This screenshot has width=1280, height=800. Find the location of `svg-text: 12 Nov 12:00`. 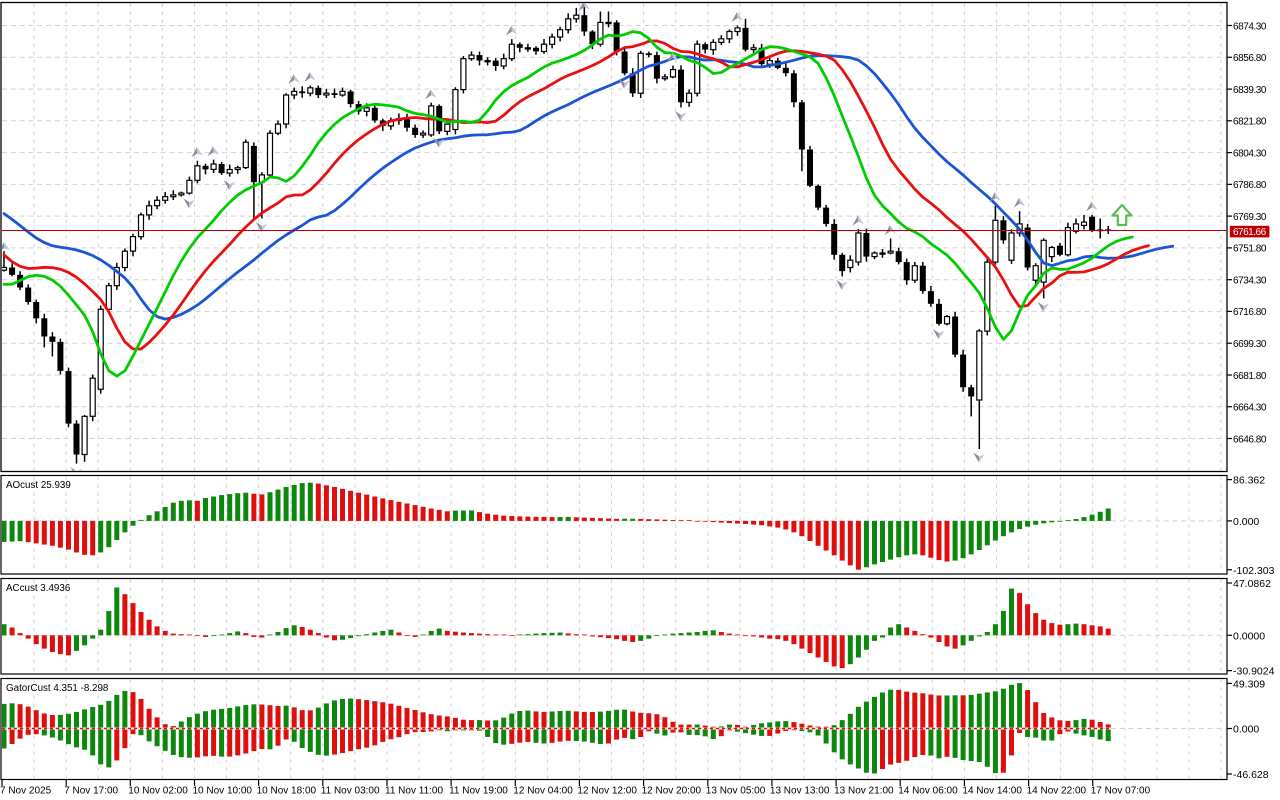

svg-text: 12 Nov 12:00 is located at coordinates (607, 791).